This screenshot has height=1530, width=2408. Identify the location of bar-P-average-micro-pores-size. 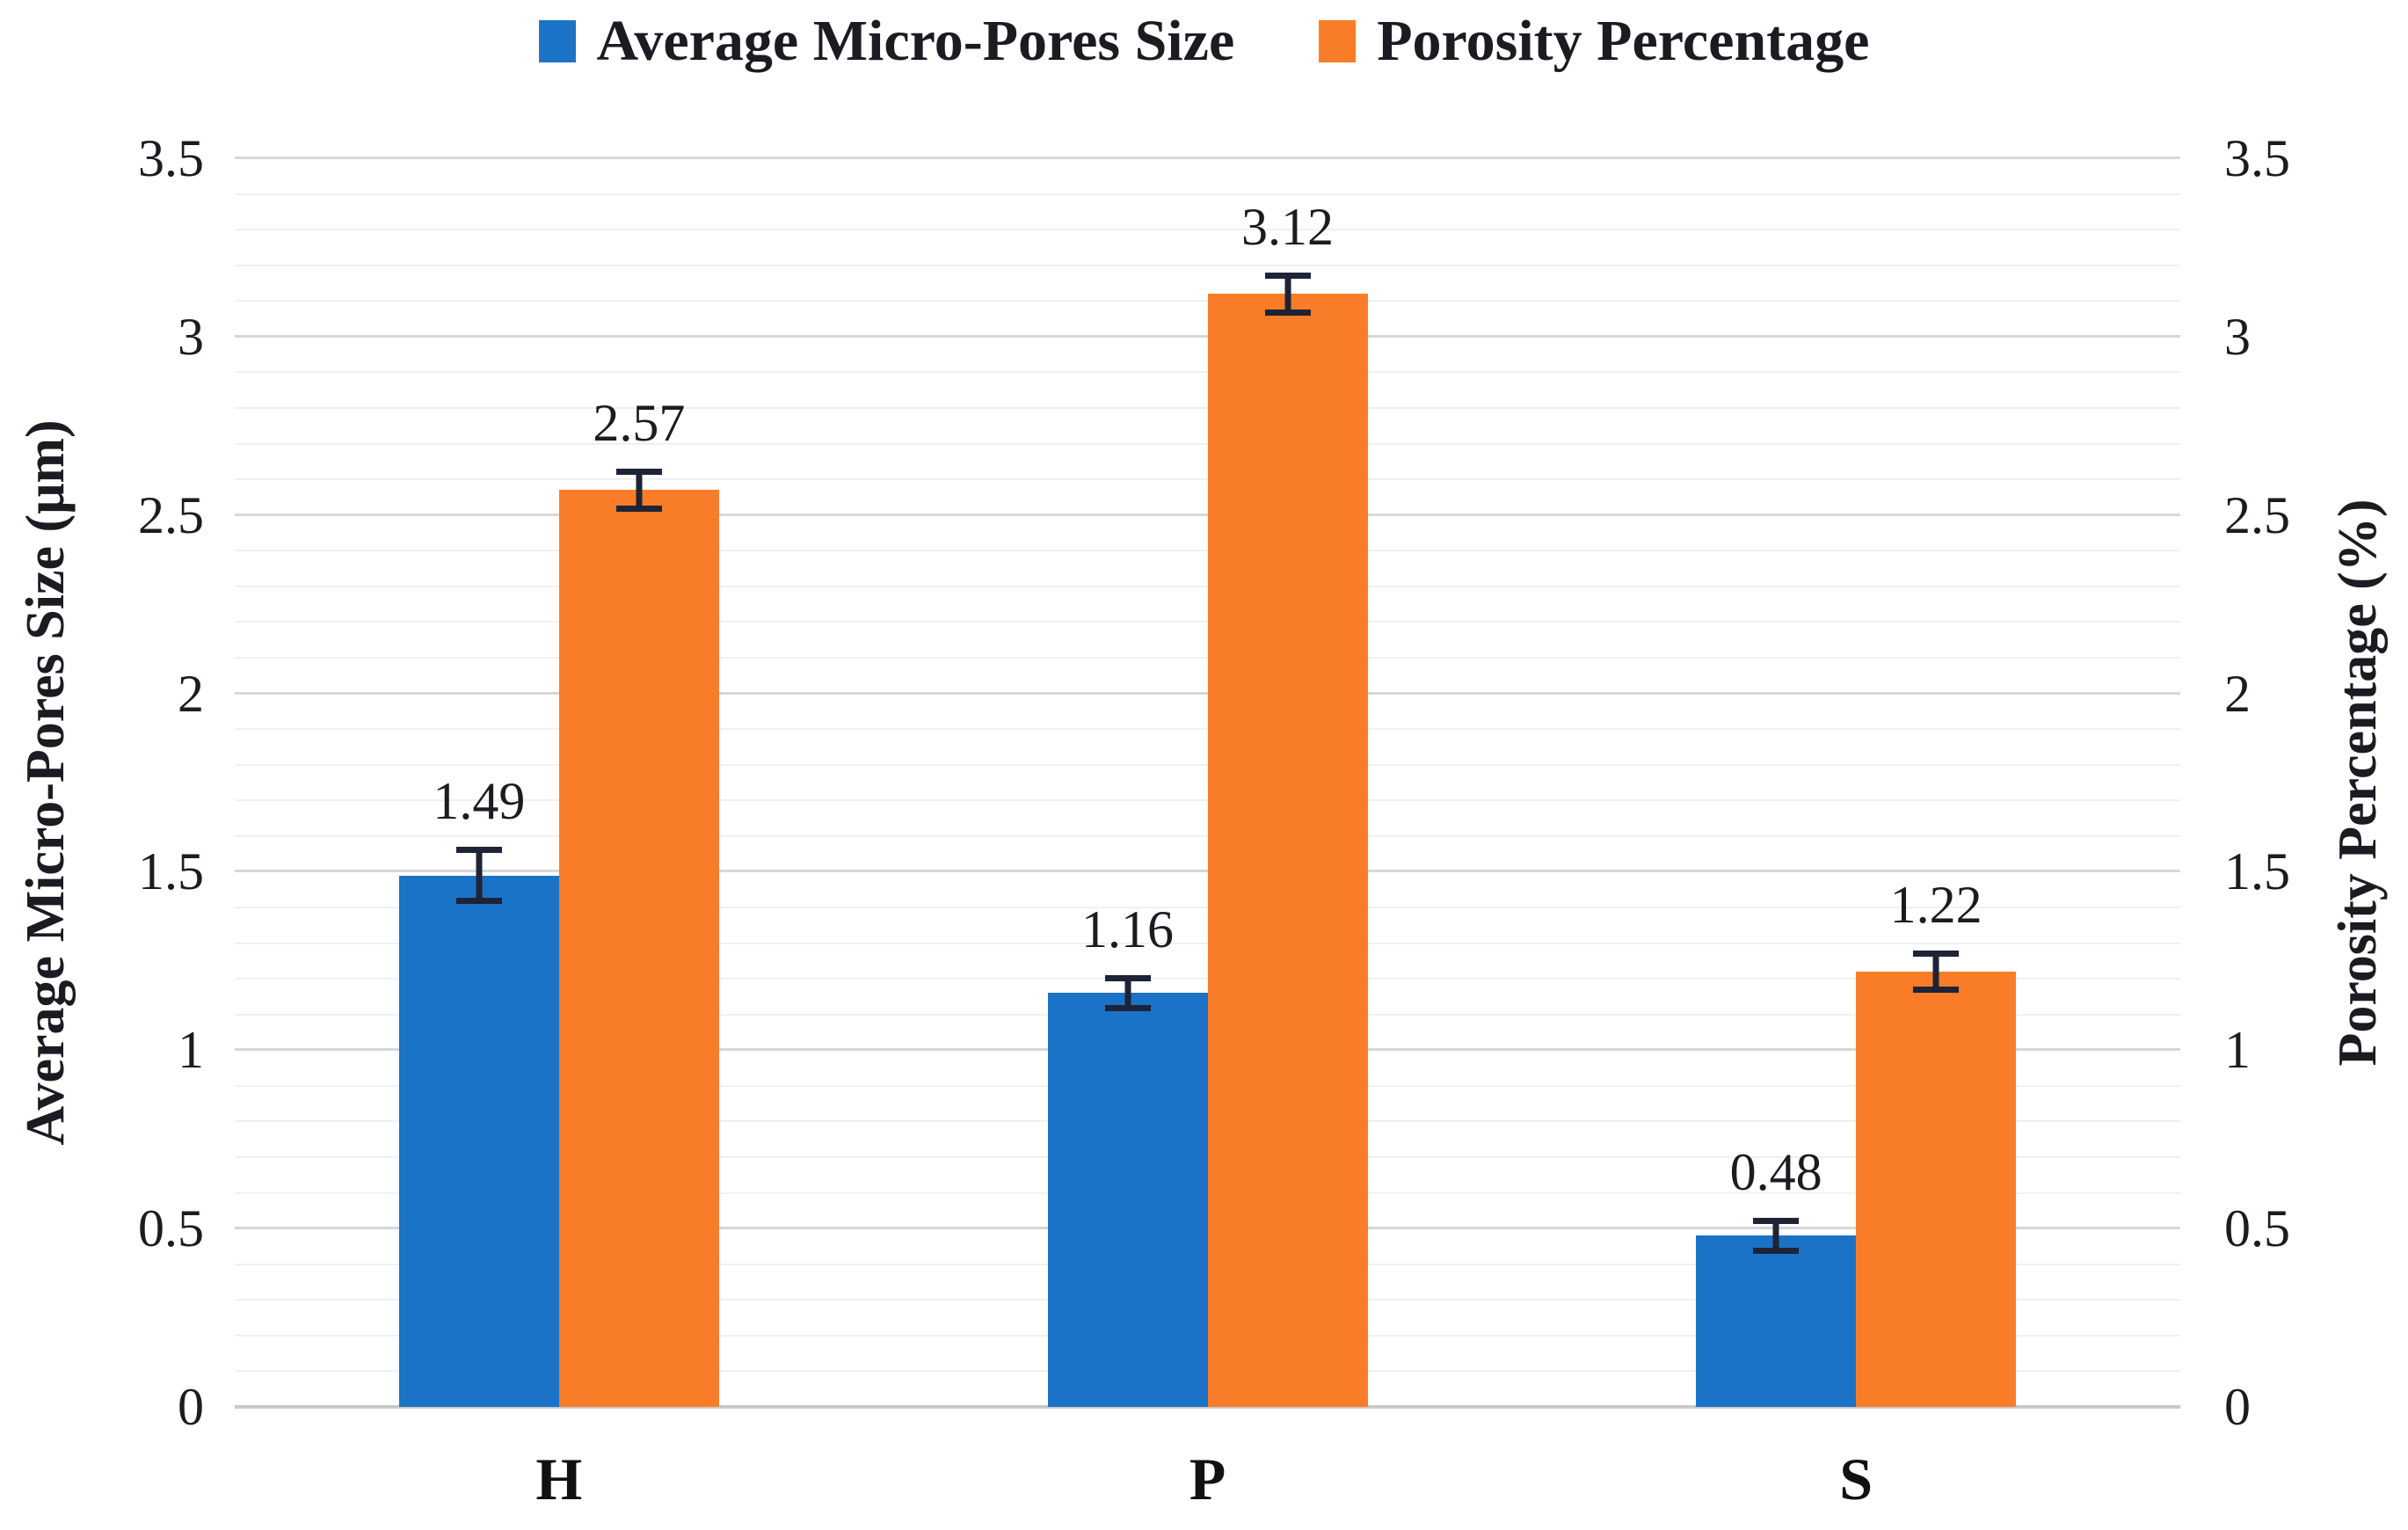
(1127, 1200).